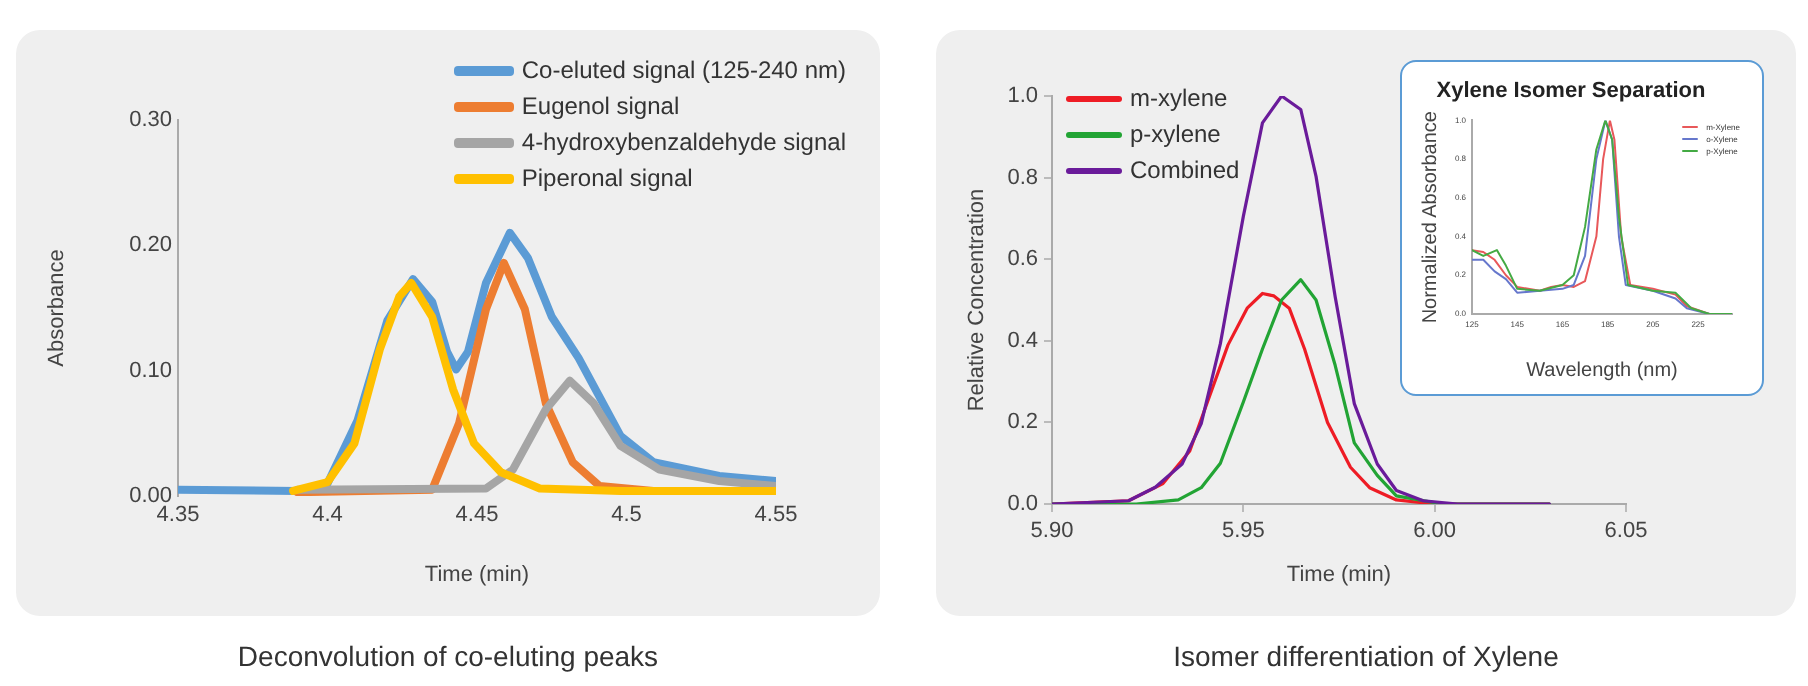 The width and height of the screenshot is (1808, 686). I want to click on x-tick-label: 5.95, so click(1243, 531).